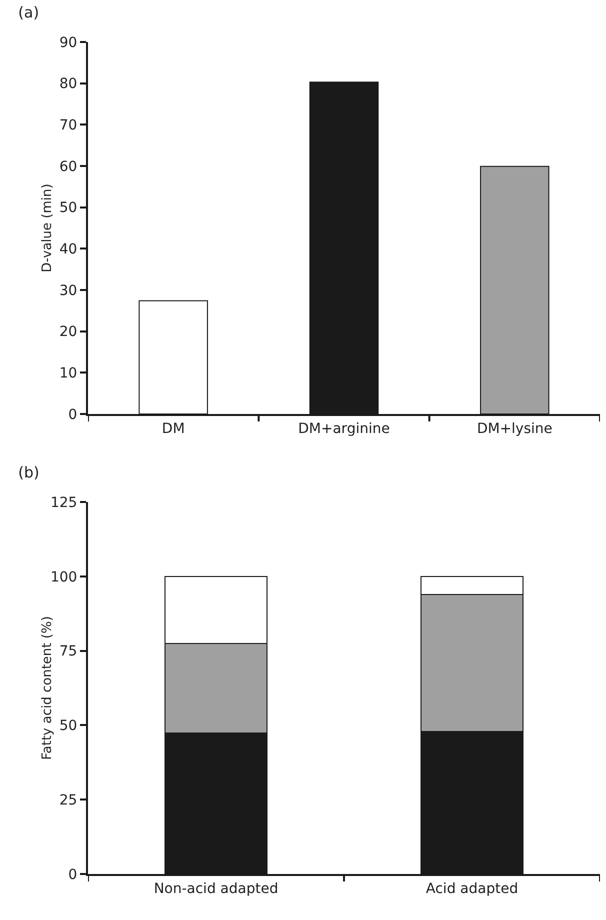  What do you see at coordinates (68, 374) in the screenshot?
I see `y-tick-label: 10` at bounding box center [68, 374].